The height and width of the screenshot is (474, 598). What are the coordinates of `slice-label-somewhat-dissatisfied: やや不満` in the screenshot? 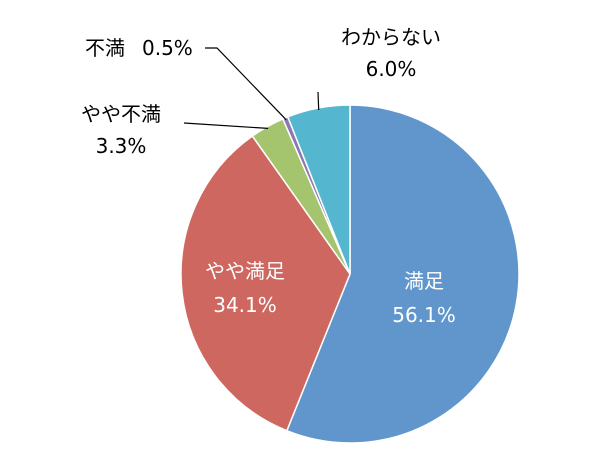 It's located at (121, 114).